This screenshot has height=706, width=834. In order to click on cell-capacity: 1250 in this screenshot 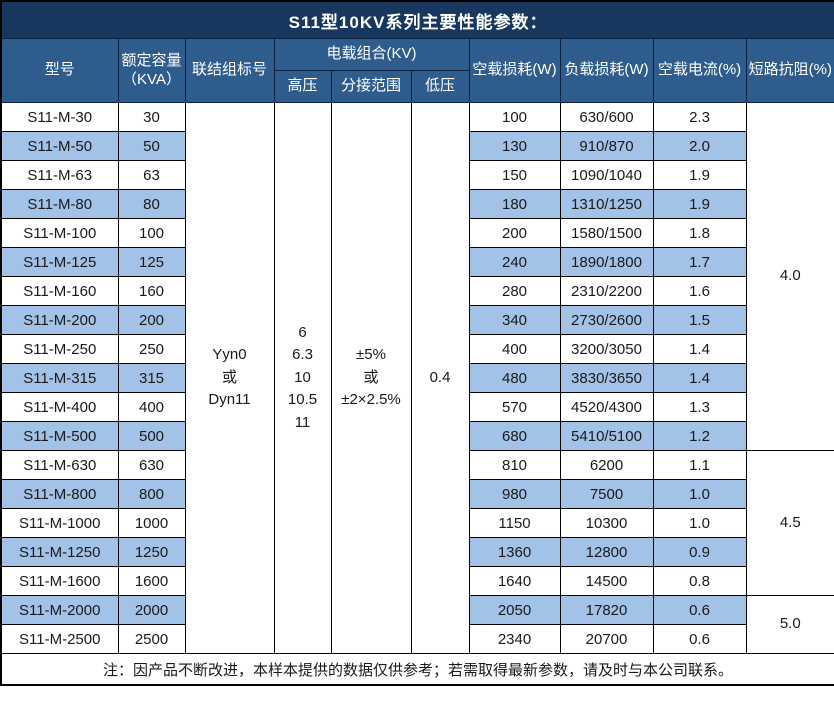, I will do `click(151, 552)`.